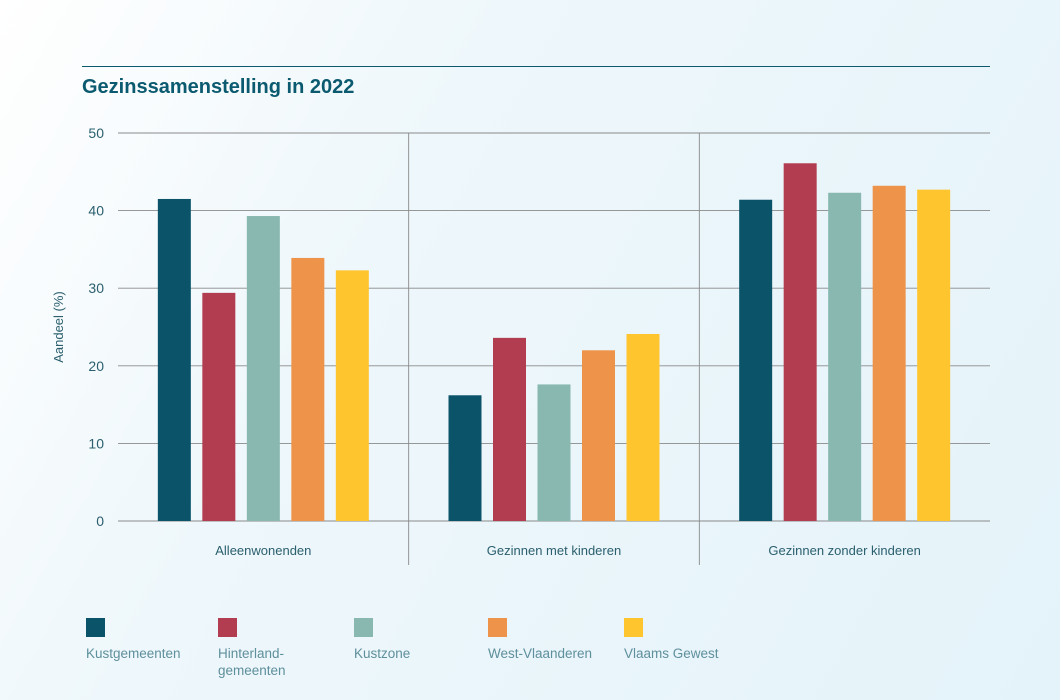 This screenshot has width=1060, height=700. I want to click on y-tick-label: 40, so click(96, 211).